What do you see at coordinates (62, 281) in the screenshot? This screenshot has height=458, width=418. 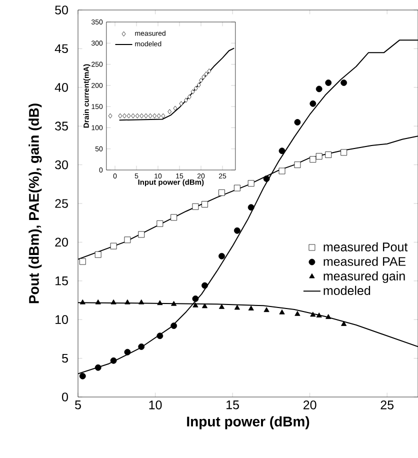 I see `y-tick-label: 15` at bounding box center [62, 281].